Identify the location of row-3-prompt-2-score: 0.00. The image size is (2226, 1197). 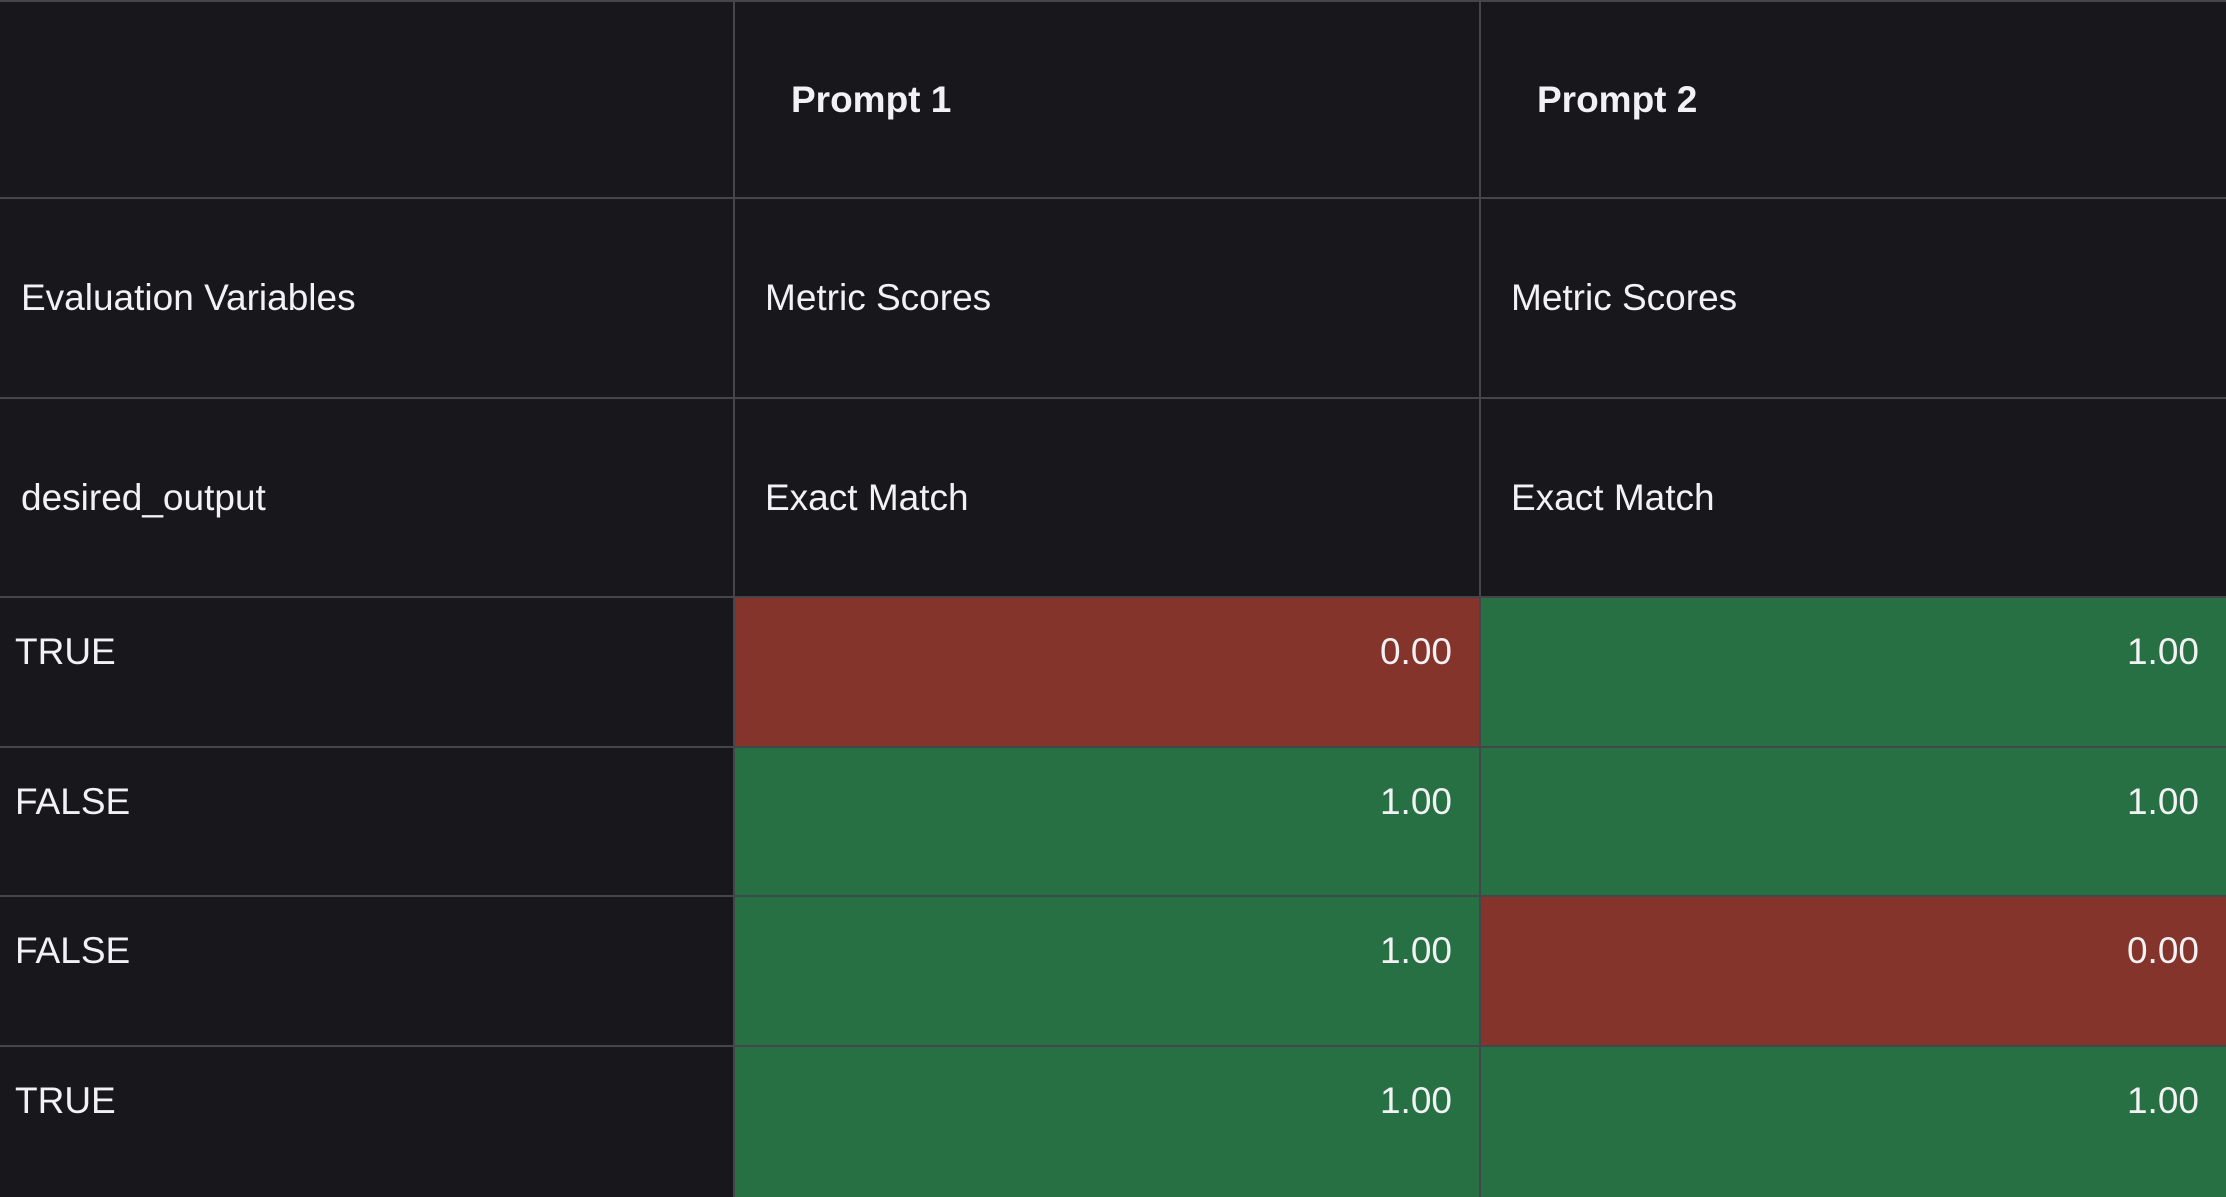
(1853, 972).